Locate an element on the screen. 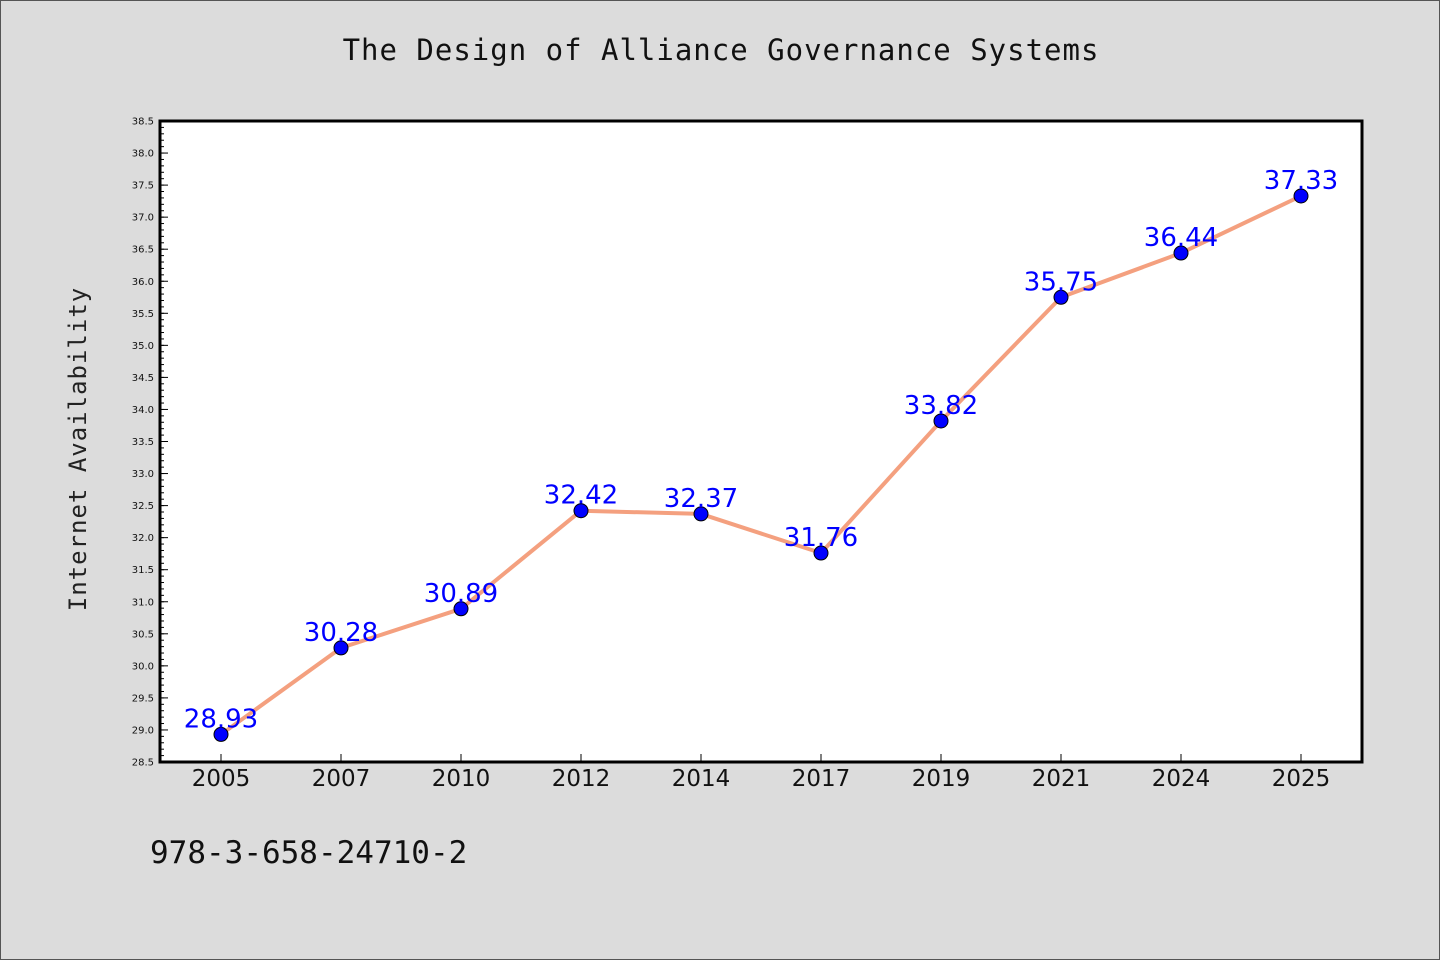 The width and height of the screenshot is (1440, 960). y-tick-label: 34.0 is located at coordinates (143, 410).